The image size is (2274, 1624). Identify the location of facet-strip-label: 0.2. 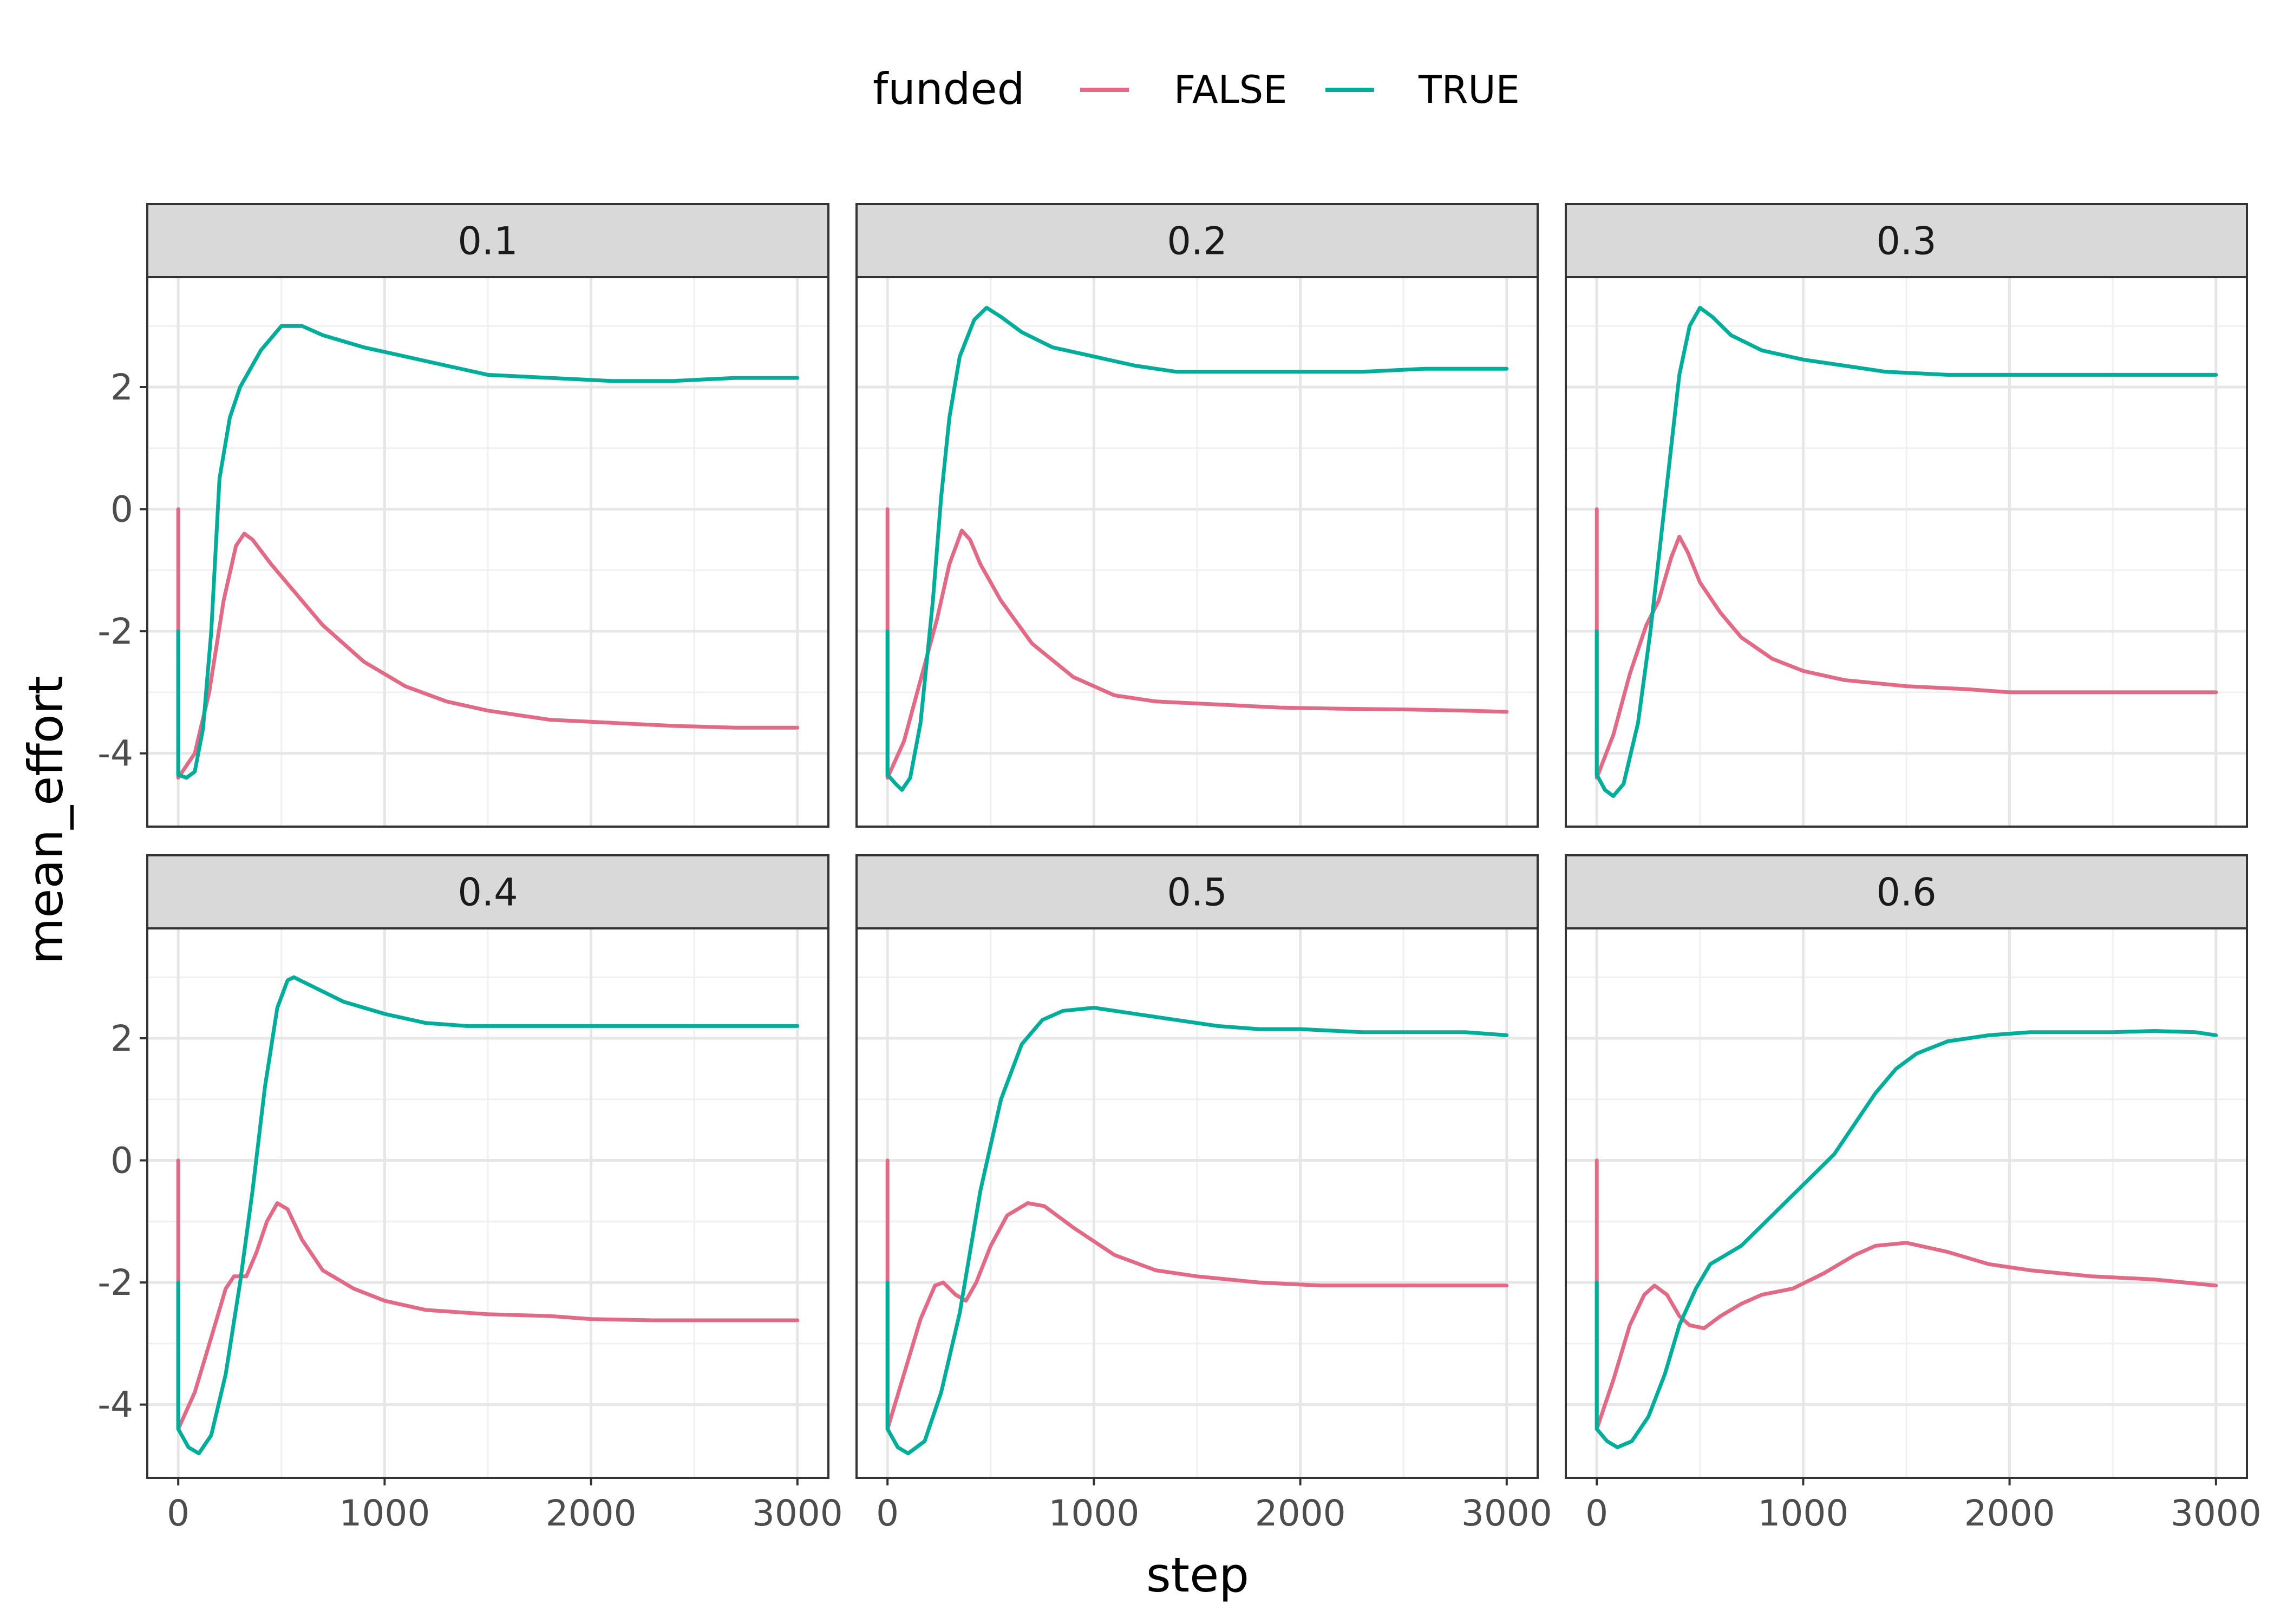
(1197, 242).